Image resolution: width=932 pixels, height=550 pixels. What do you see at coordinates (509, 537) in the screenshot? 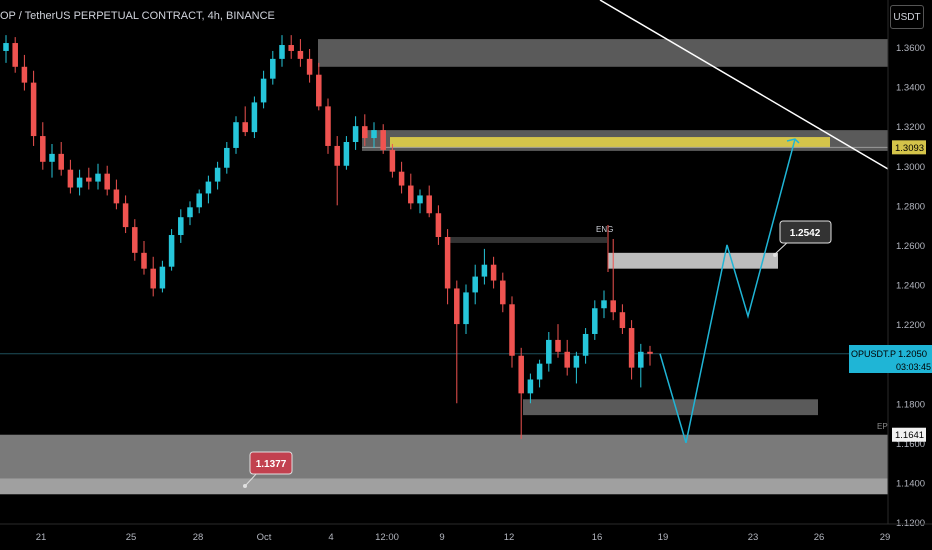
I see `time-tick-label: 12` at bounding box center [509, 537].